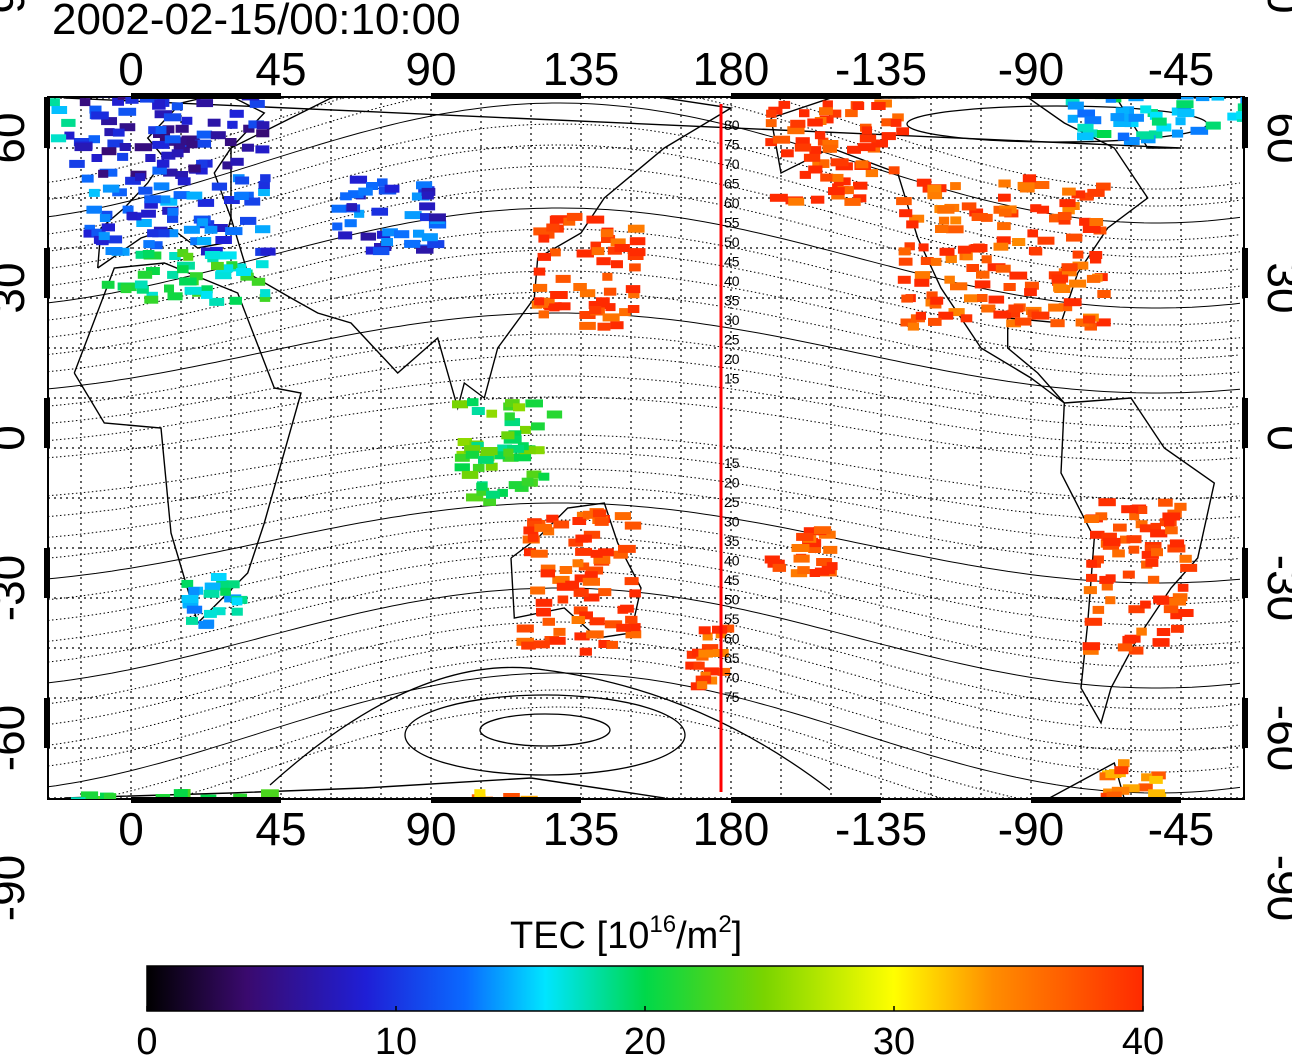 The height and width of the screenshot is (1057, 1292). I want to click on right-latitude-ticks: 90 60 30 0 -30 -60 -90, so click(1275, 460).